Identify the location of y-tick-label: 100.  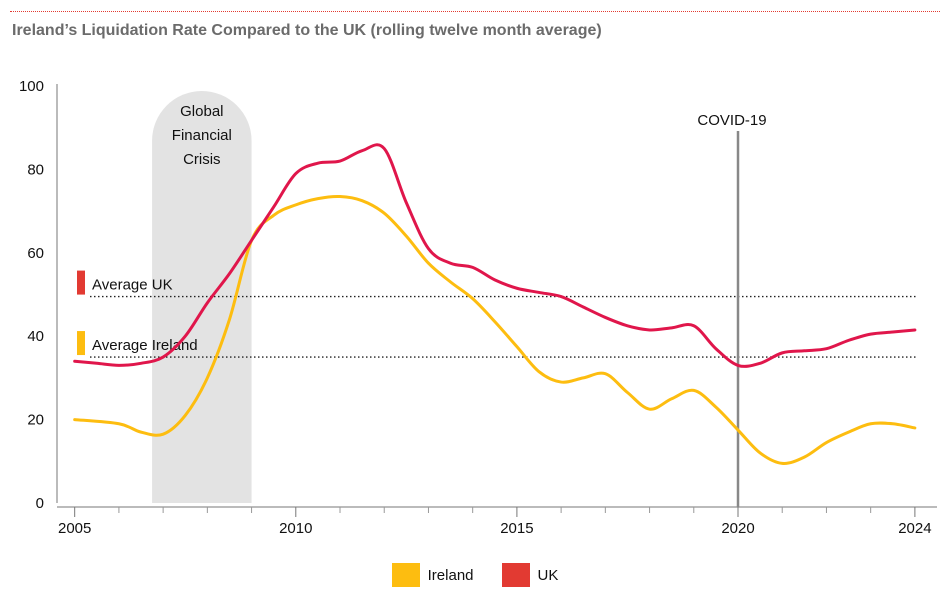
(31, 86).